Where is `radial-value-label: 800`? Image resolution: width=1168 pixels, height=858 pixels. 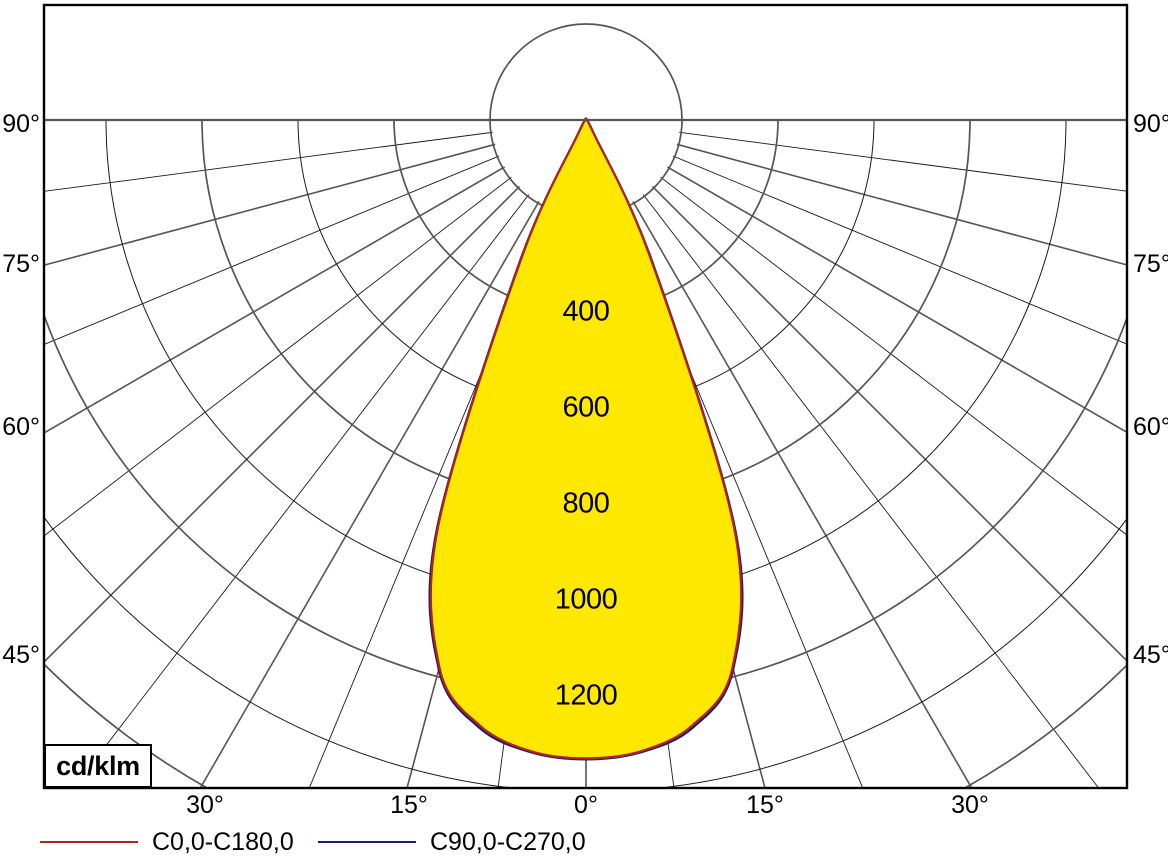
radial-value-label: 800 is located at coordinates (586, 503).